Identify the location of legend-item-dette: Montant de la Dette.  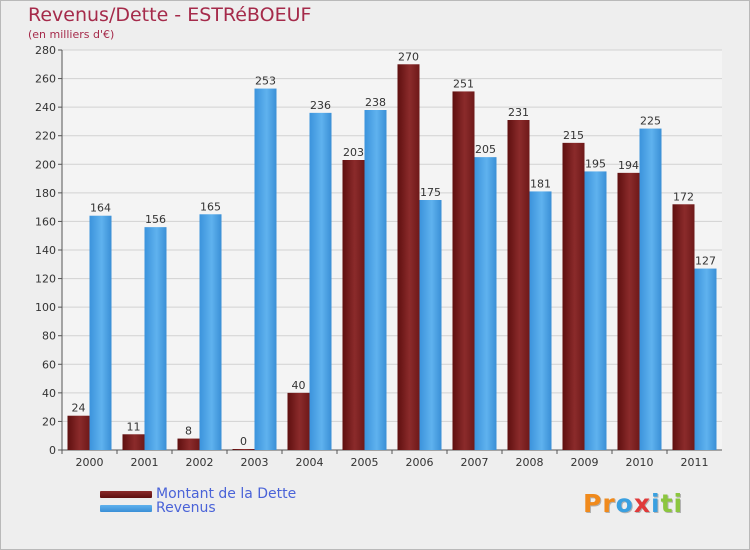
(198, 494).